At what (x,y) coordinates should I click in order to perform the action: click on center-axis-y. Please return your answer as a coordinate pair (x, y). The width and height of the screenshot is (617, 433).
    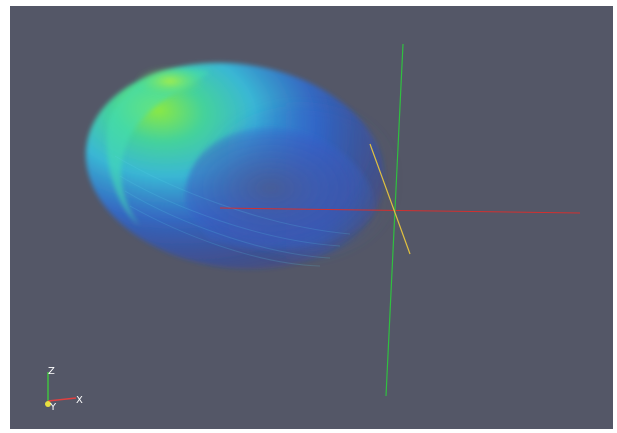
    Looking at the image, I should click on (390, 199).